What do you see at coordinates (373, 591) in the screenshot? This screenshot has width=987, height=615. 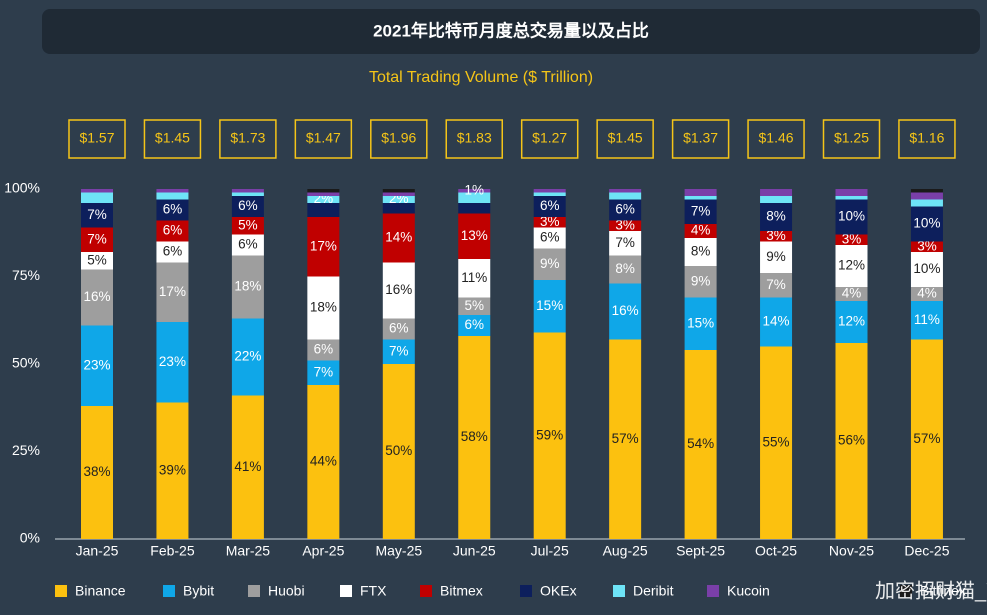 I see `legend-label: FTX` at bounding box center [373, 591].